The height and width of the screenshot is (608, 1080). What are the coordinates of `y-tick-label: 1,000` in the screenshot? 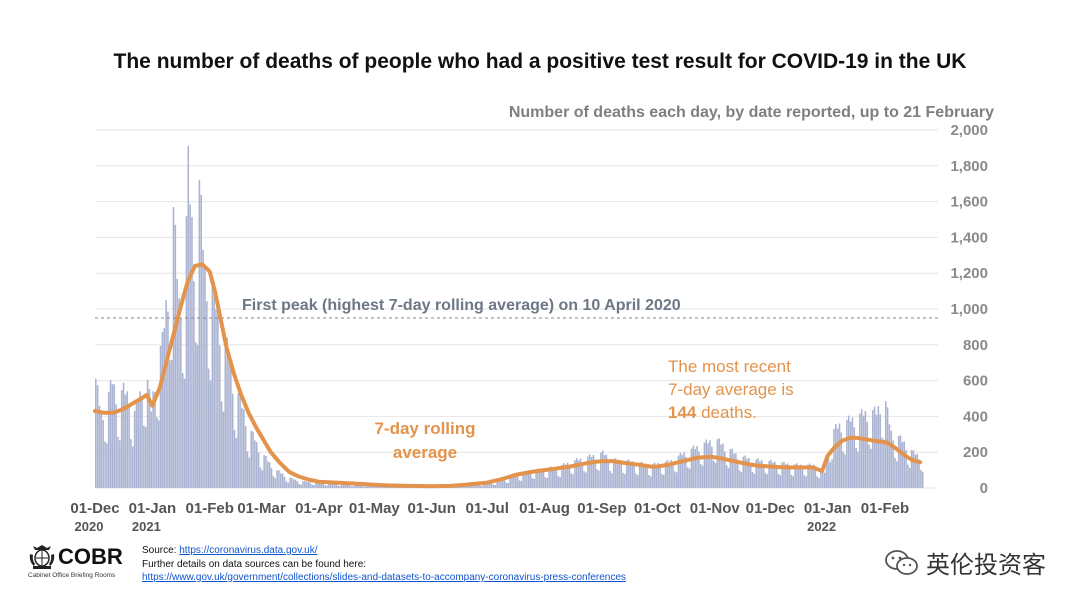 It's located at (969, 309).